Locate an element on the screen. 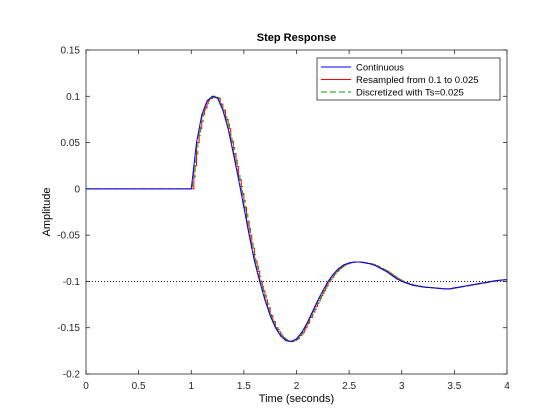  x-tick-label: 1.5 is located at coordinates (244, 386).